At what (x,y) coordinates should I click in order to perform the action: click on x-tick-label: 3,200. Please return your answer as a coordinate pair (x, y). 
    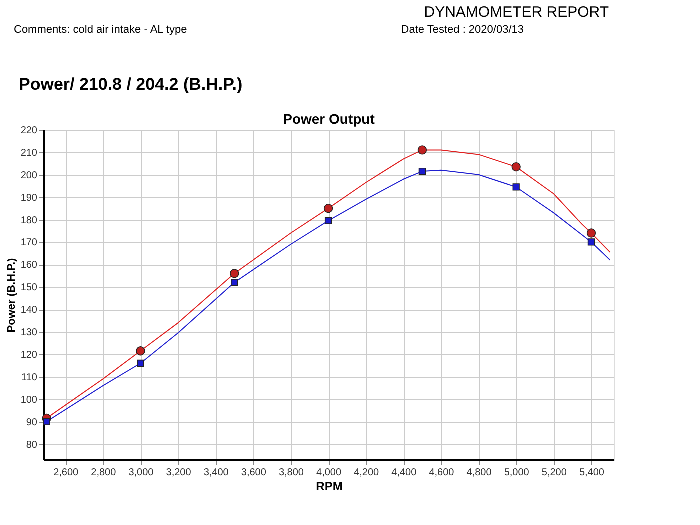
    Looking at the image, I should click on (179, 473).